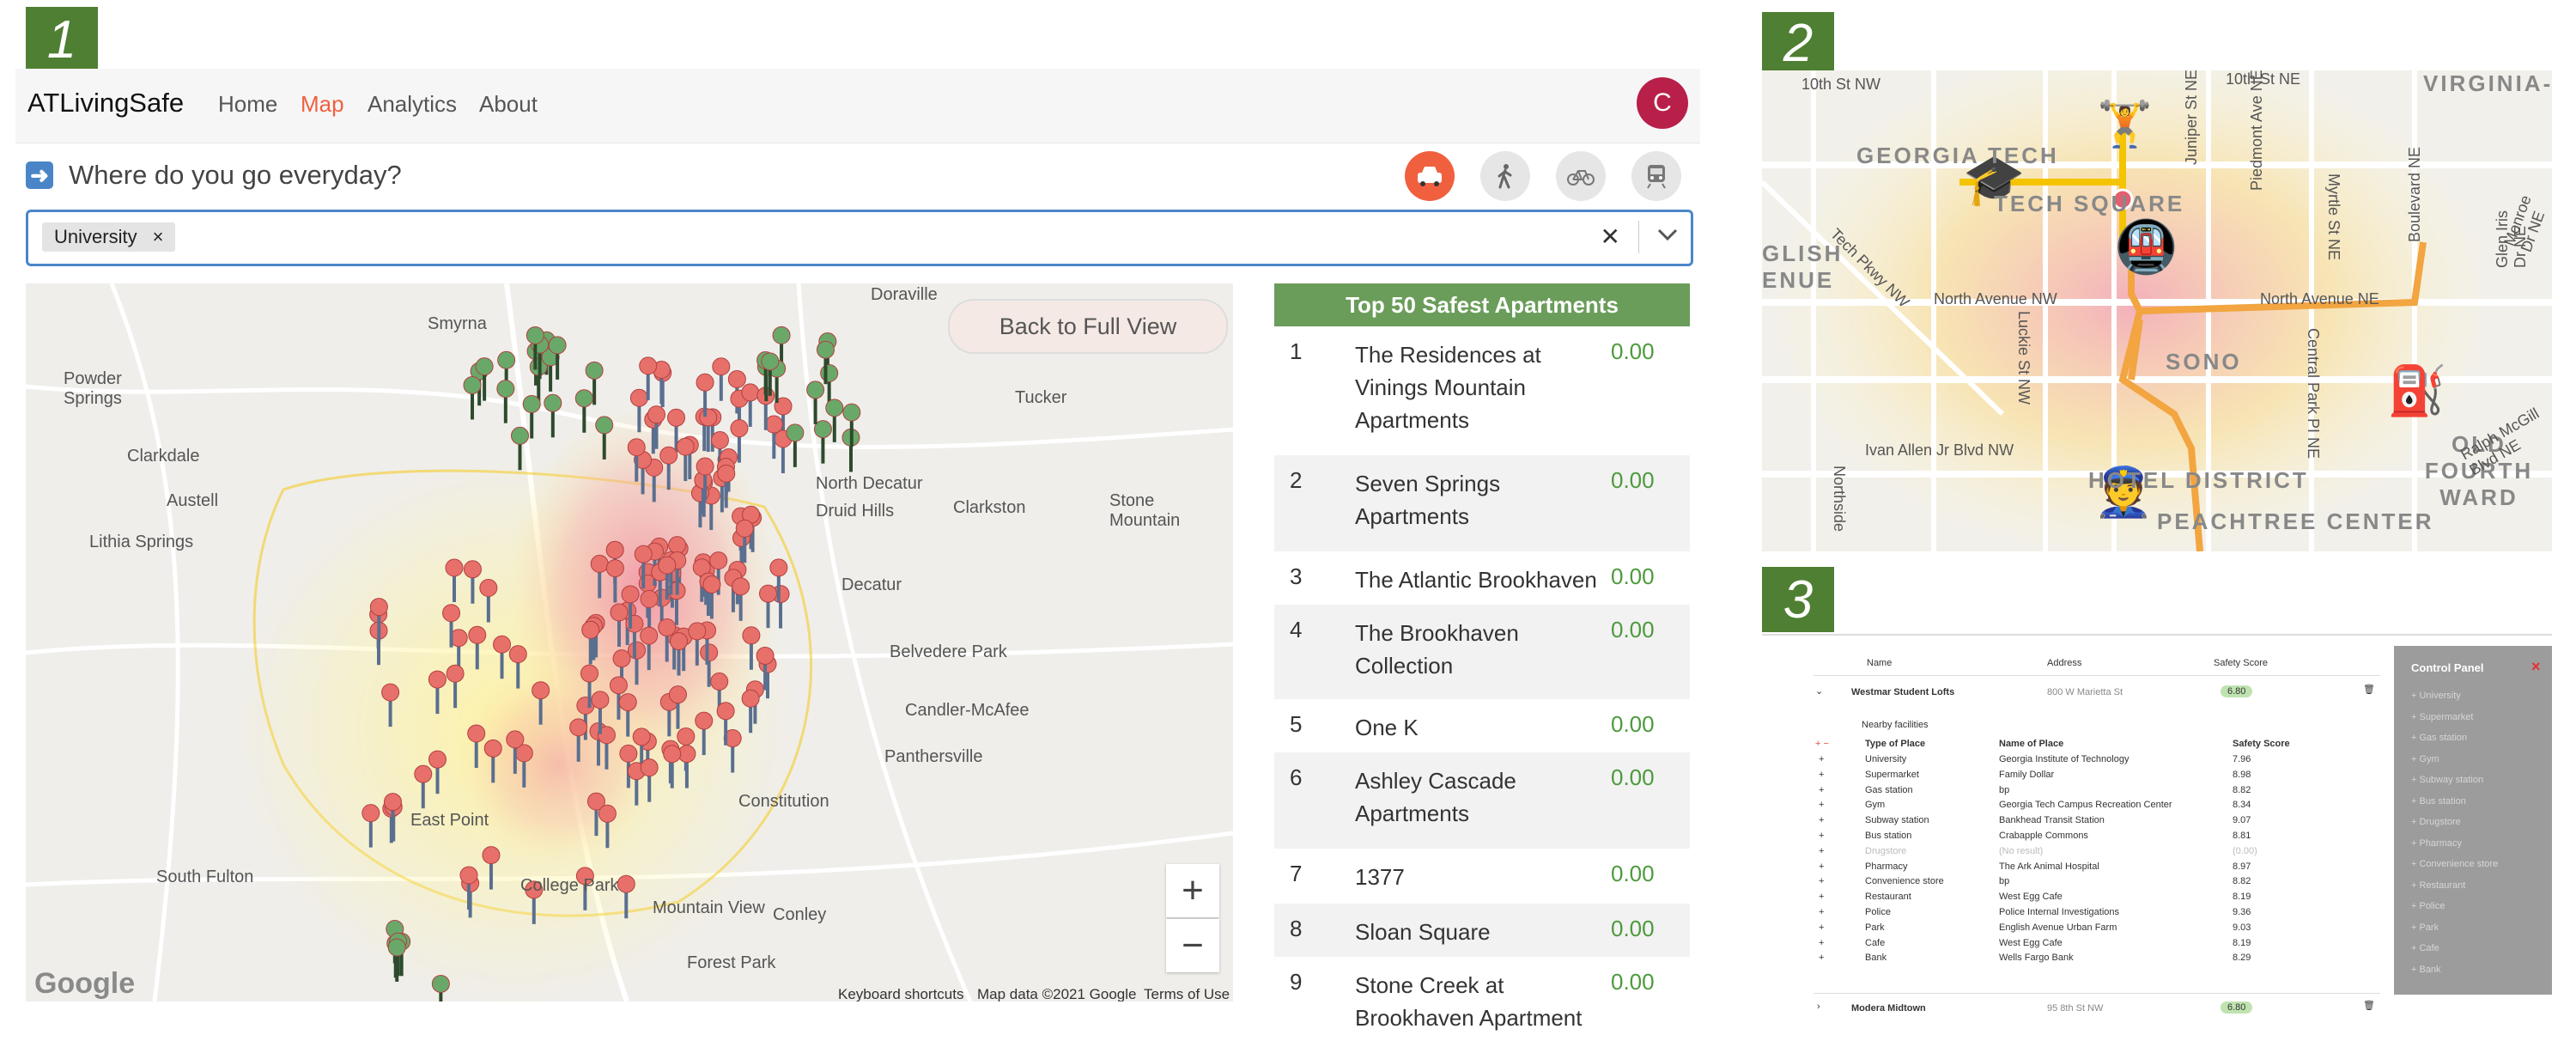 The height and width of the screenshot is (1041, 2576). Describe the element at coordinates (1482, 725) in the screenshot. I see `apartment-row: 5 One K 0.00` at that location.